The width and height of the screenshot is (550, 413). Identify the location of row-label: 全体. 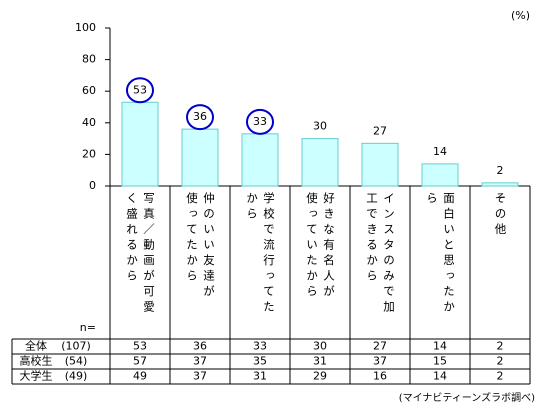
(36, 346).